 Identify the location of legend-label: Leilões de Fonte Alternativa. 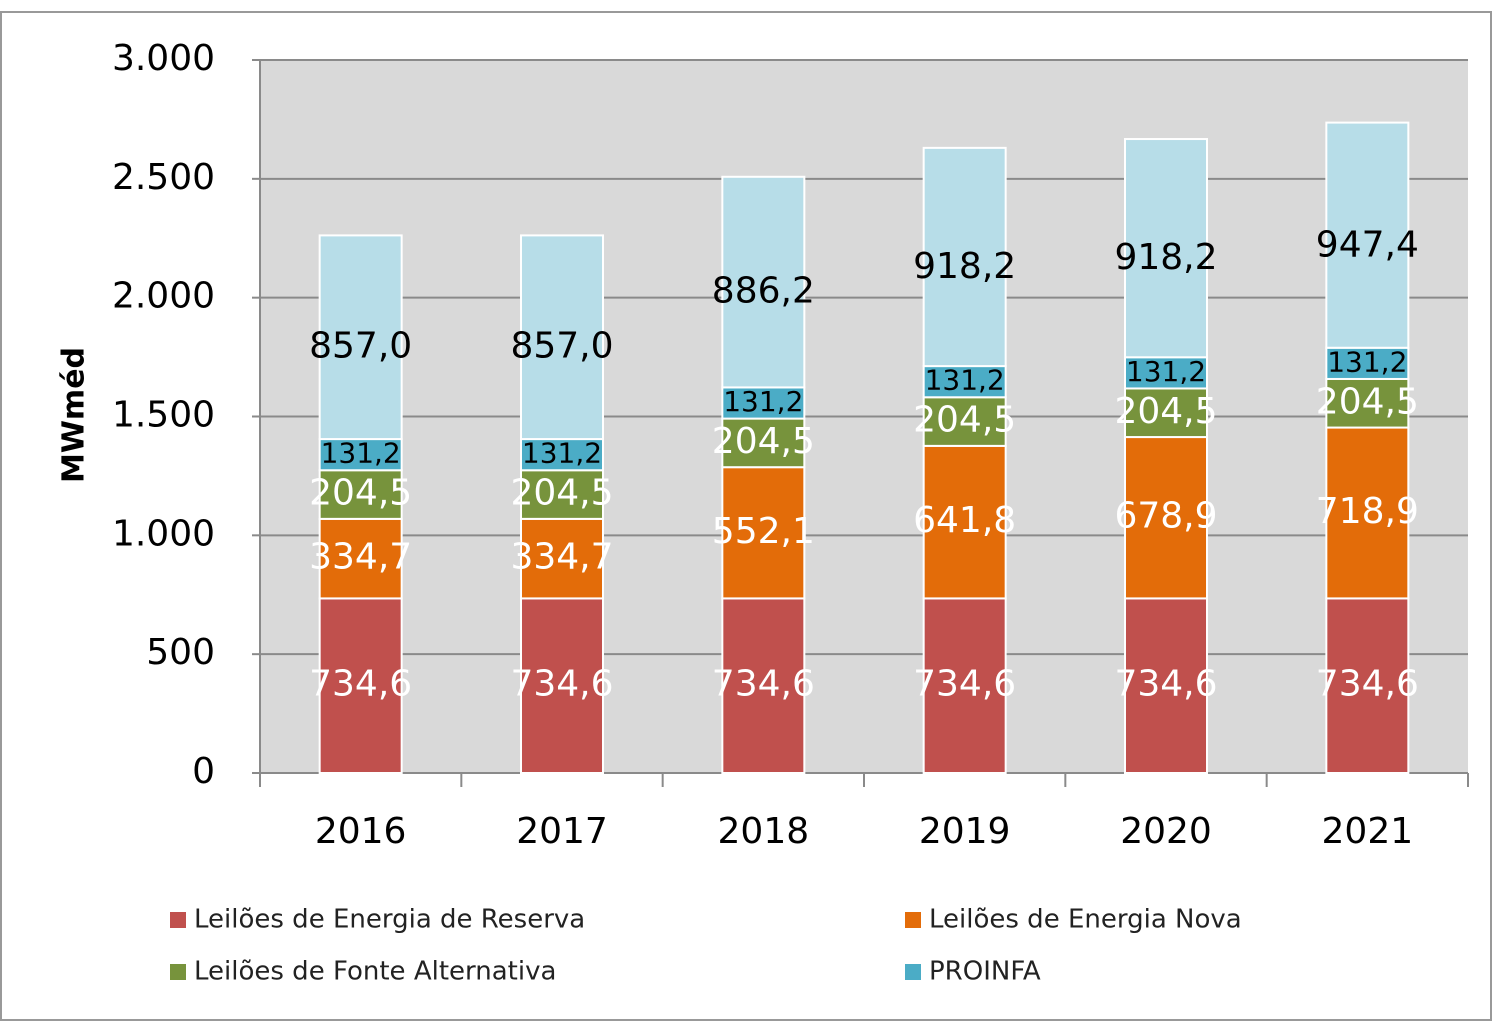
(375, 972).